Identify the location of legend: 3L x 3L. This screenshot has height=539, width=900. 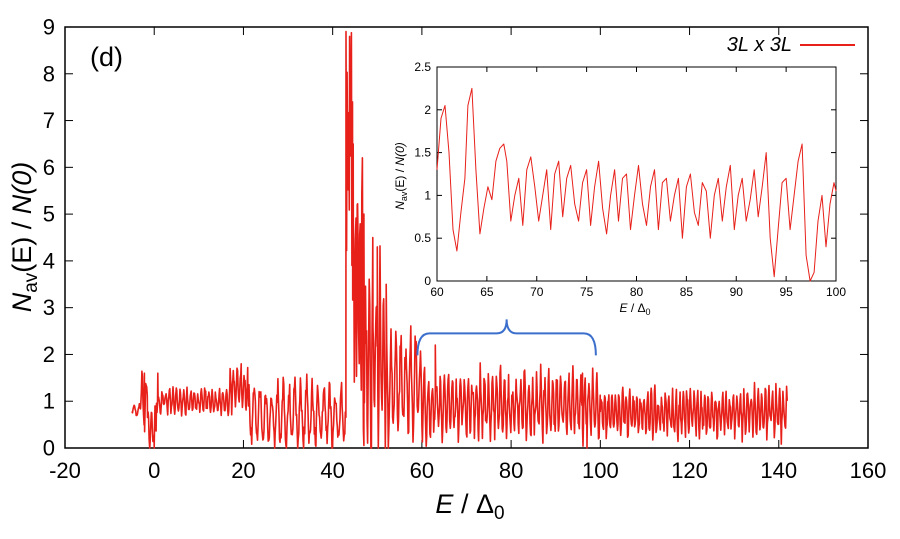
(791, 45).